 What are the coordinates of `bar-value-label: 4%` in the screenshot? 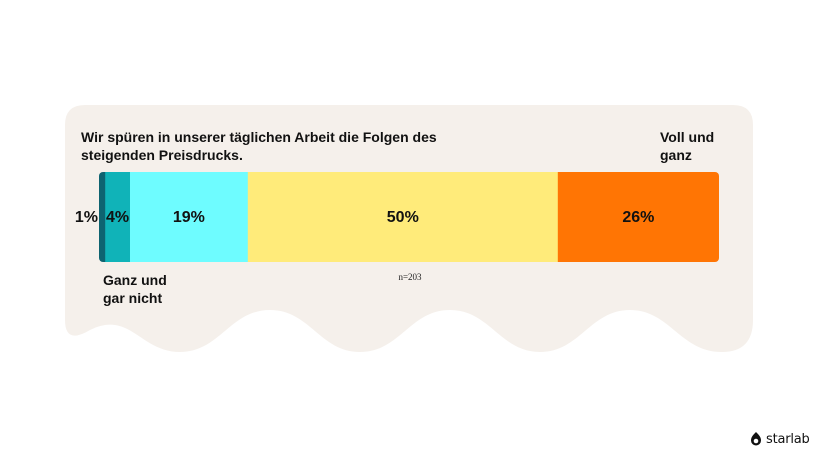 It's located at (117, 217).